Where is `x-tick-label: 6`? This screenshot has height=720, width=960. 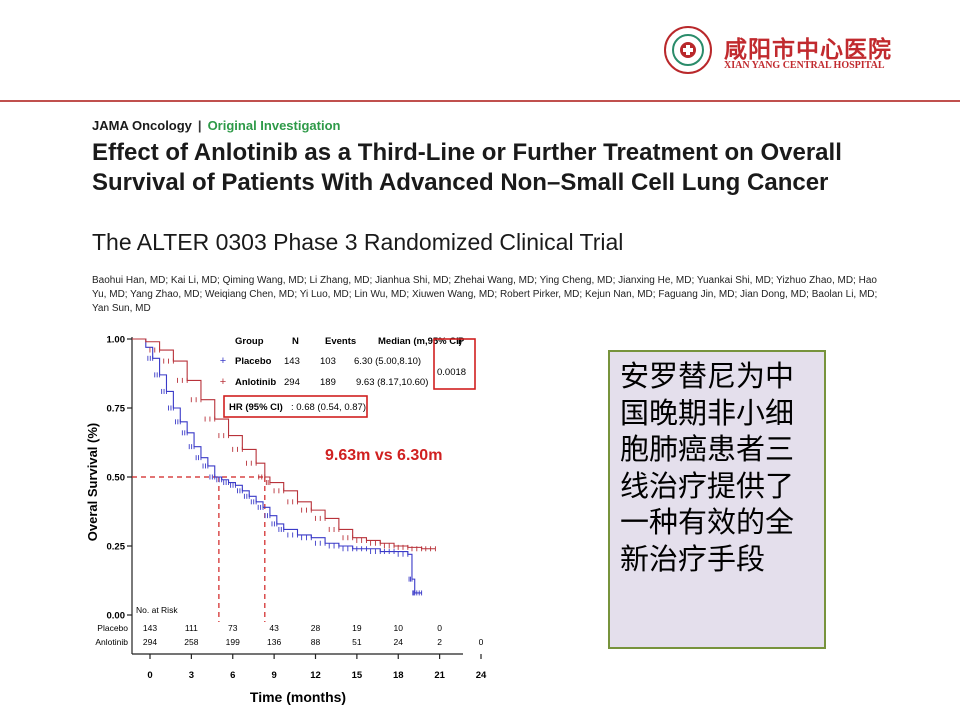
x-tick-label: 6 is located at coordinates (232, 675).